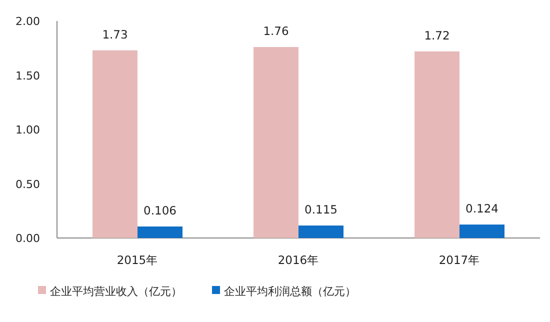 This screenshot has height=322, width=550. Describe the element at coordinates (137, 260) in the screenshot. I see `x-tick-label: 2015年` at that location.